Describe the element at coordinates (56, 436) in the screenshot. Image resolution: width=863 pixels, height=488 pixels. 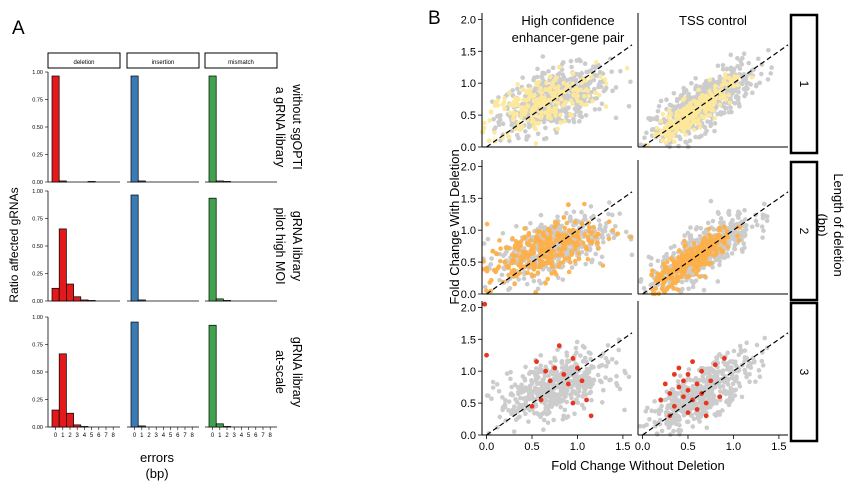
I see `x-tick-label: 0` at that location.